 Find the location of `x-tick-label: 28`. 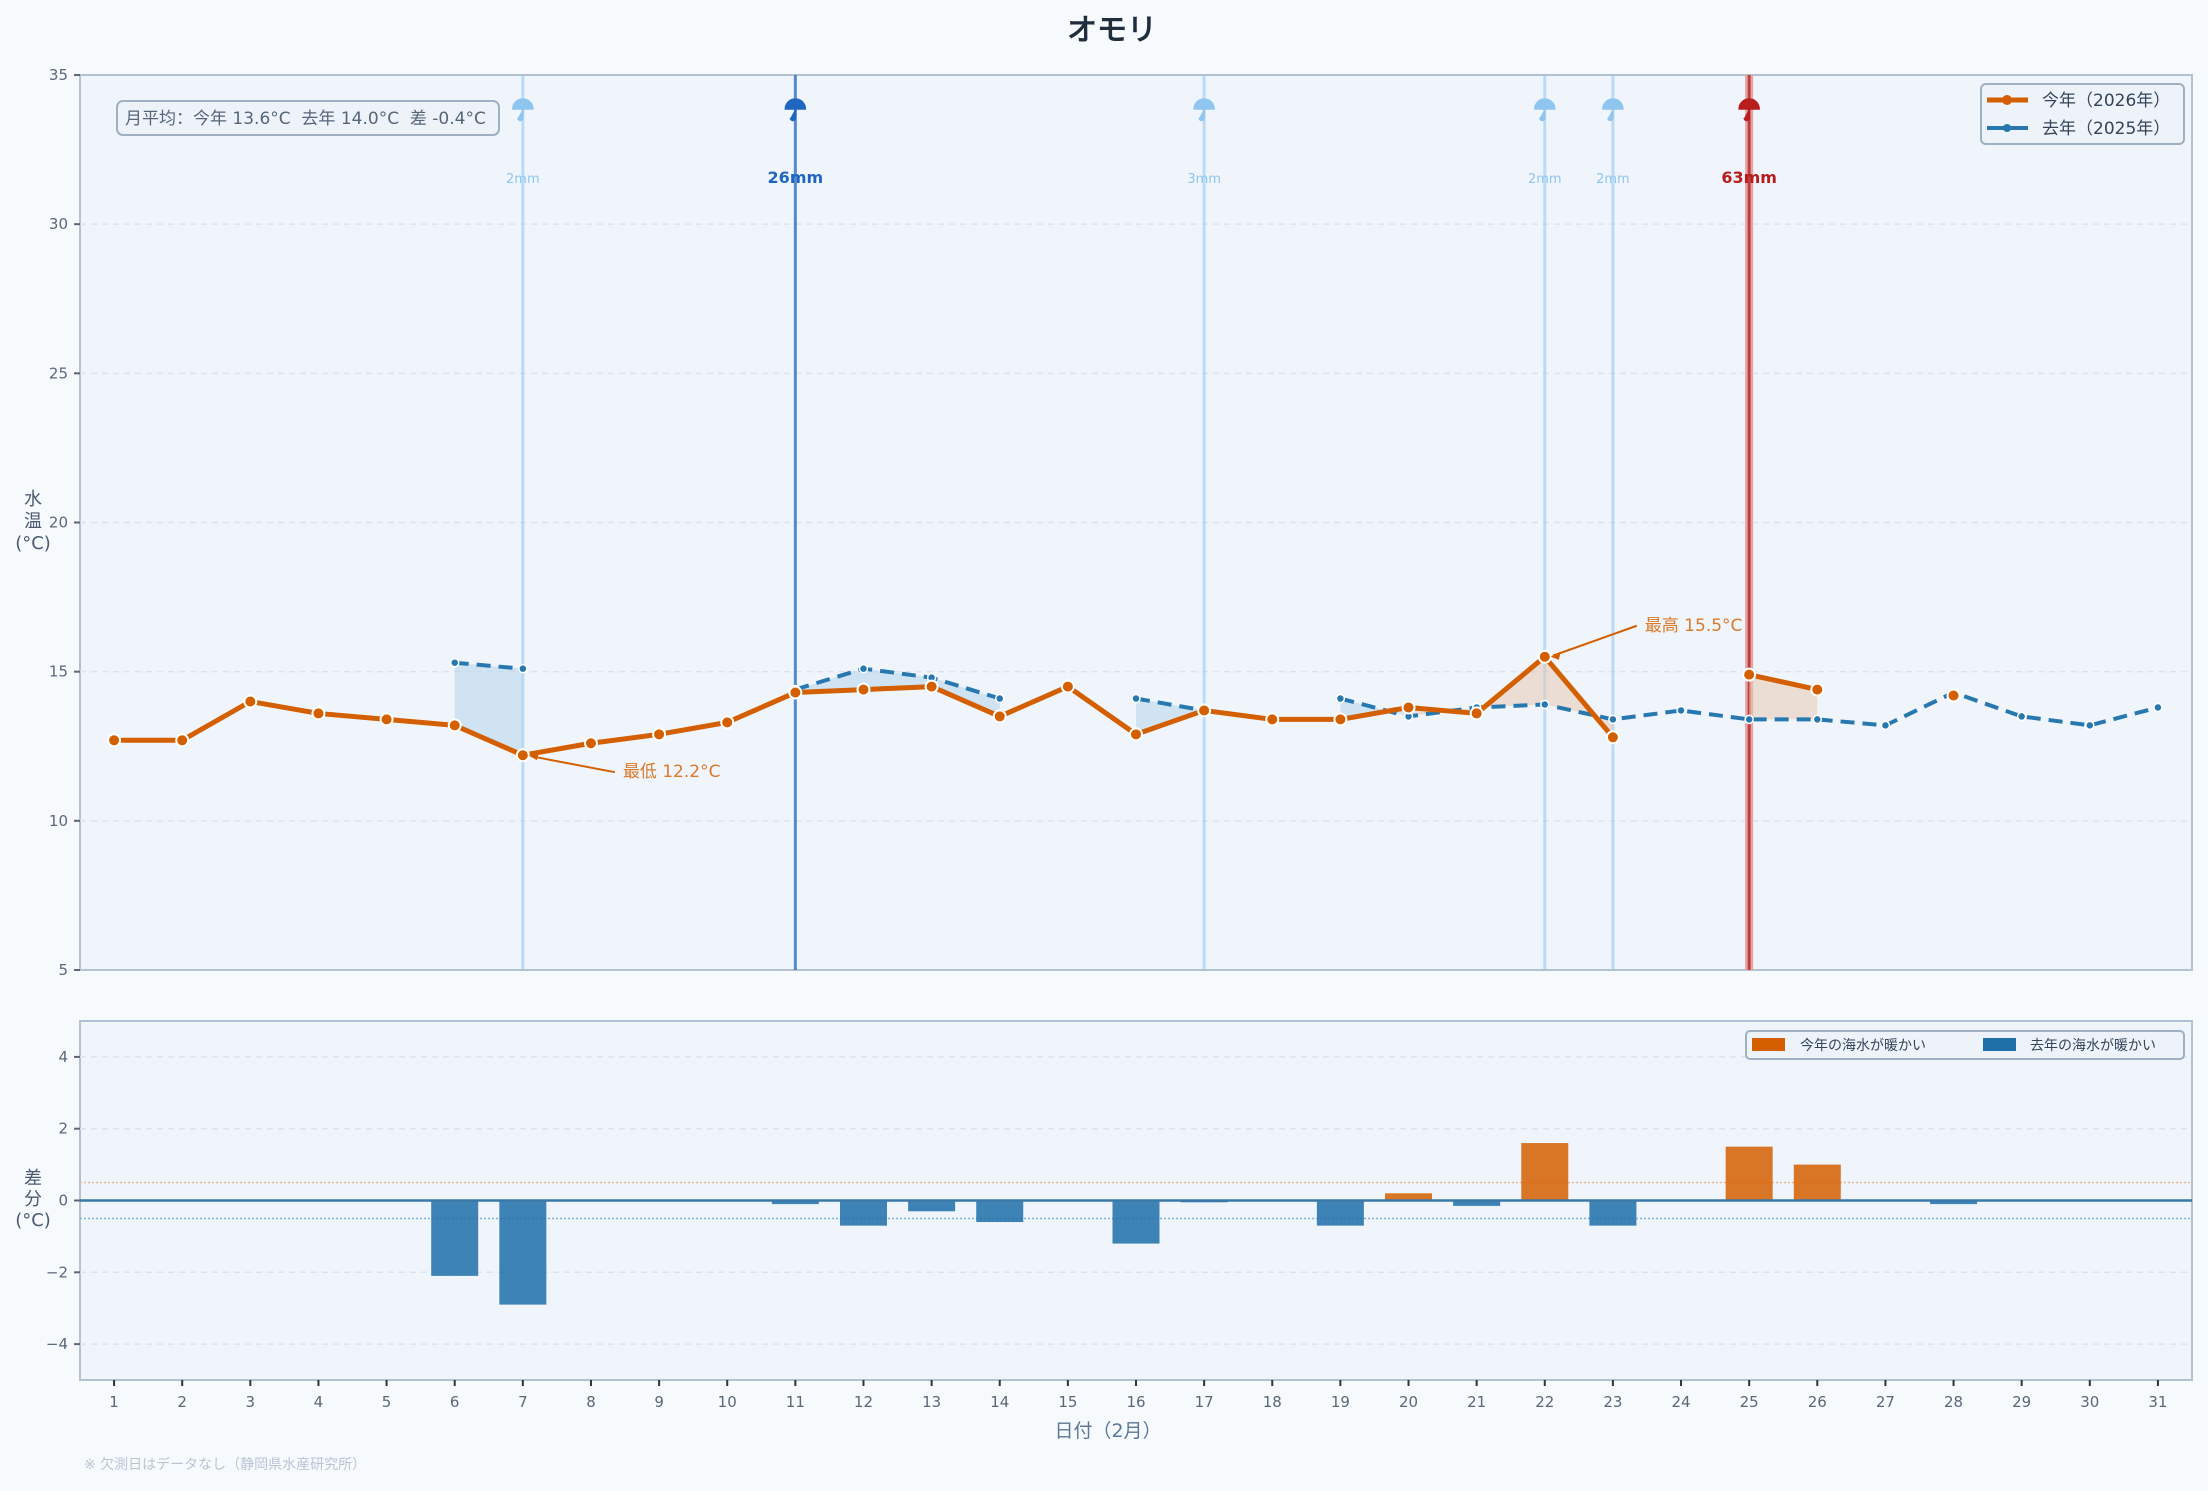

x-tick-label: 28 is located at coordinates (1953, 1402).